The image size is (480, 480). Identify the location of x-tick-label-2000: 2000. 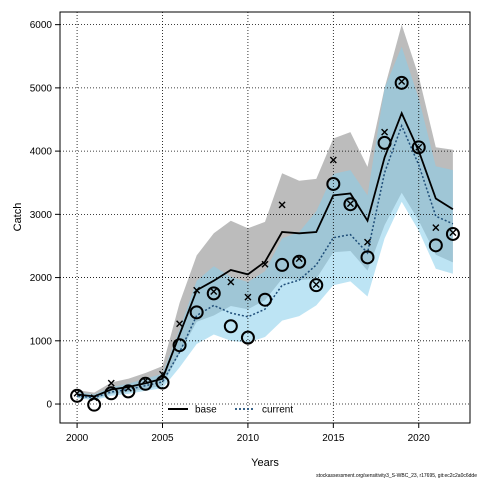
(77, 438).